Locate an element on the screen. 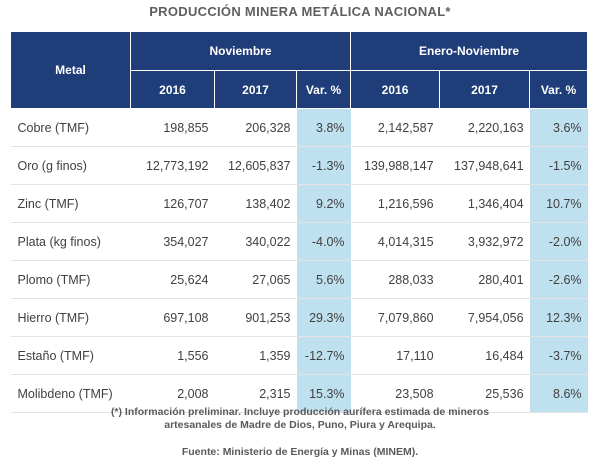  cell-ytd-2017: 137,948,641 is located at coordinates (484, 165).